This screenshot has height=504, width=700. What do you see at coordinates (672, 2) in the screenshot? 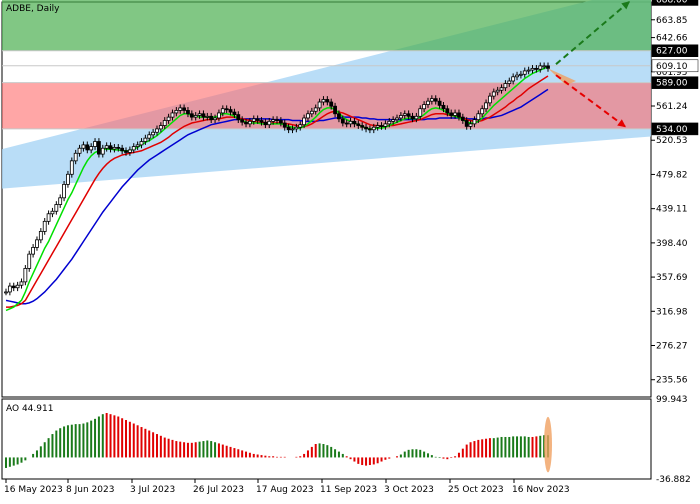
I see `level-label: 688.00` at bounding box center [672, 2].